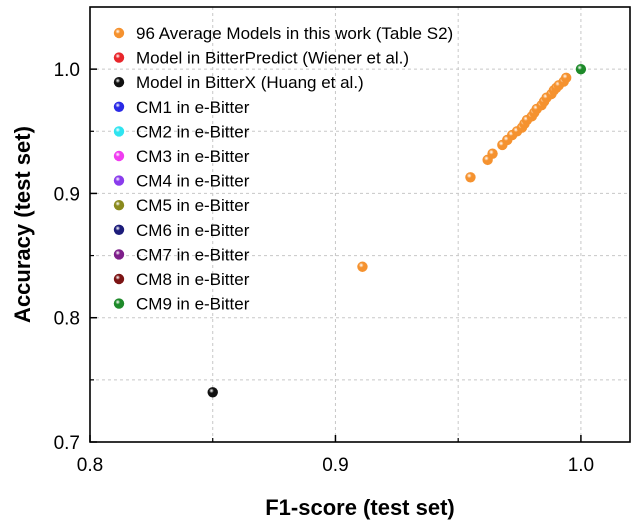 This screenshot has width=638, height=527. Describe the element at coordinates (193, 205) in the screenshot. I see `legend-label: CM5 in e-Bitter` at that location.